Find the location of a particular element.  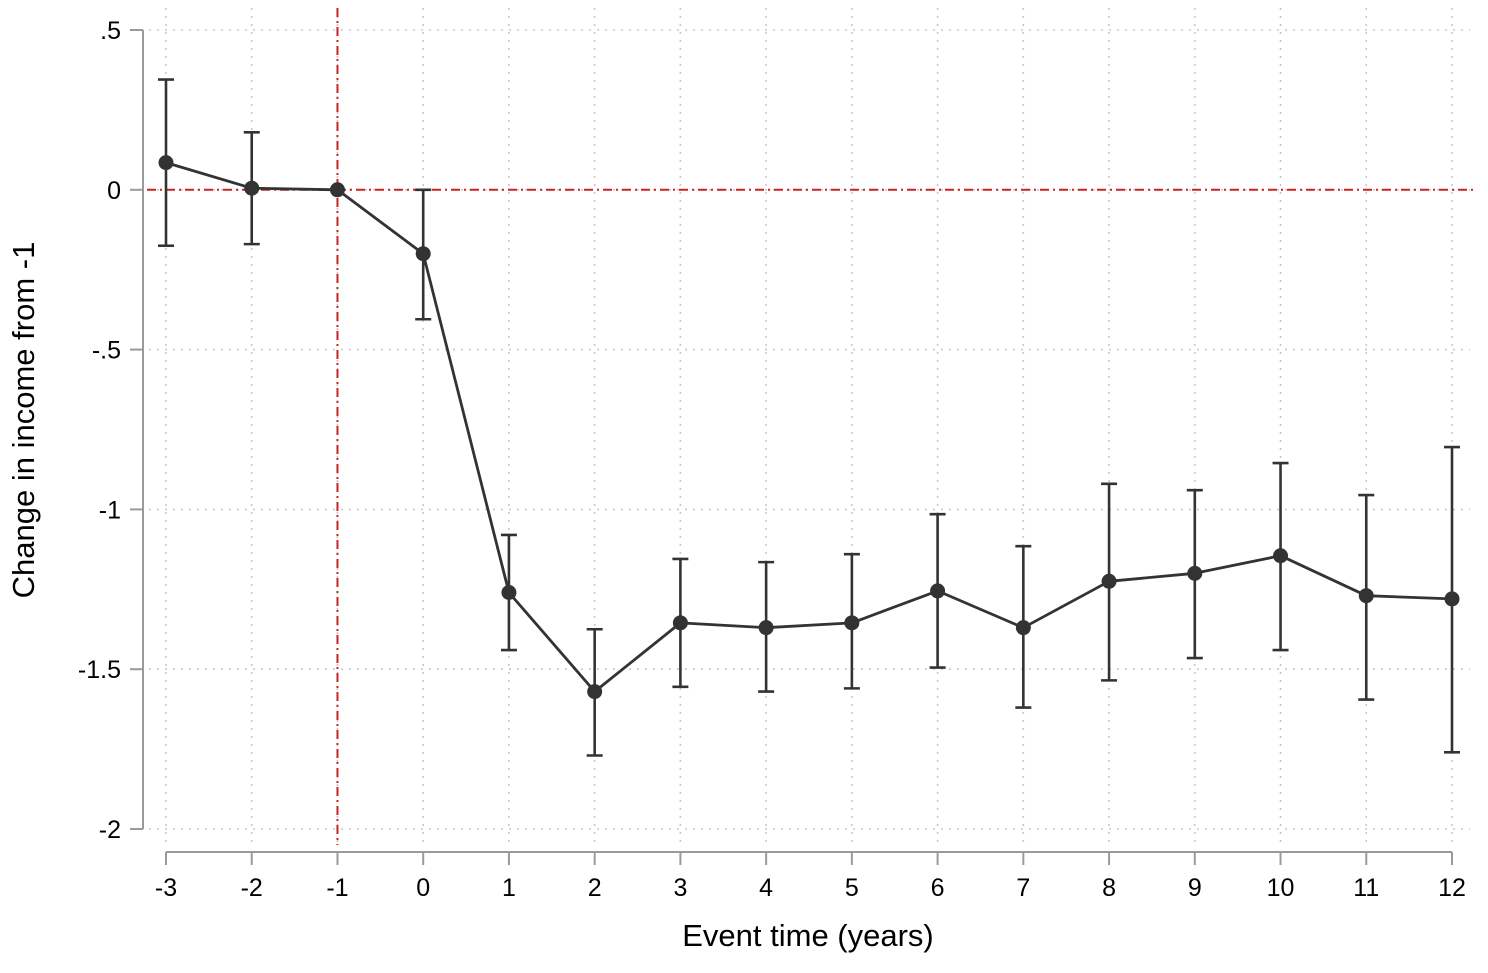

x-tick-label-9: 6 is located at coordinates (938, 888).